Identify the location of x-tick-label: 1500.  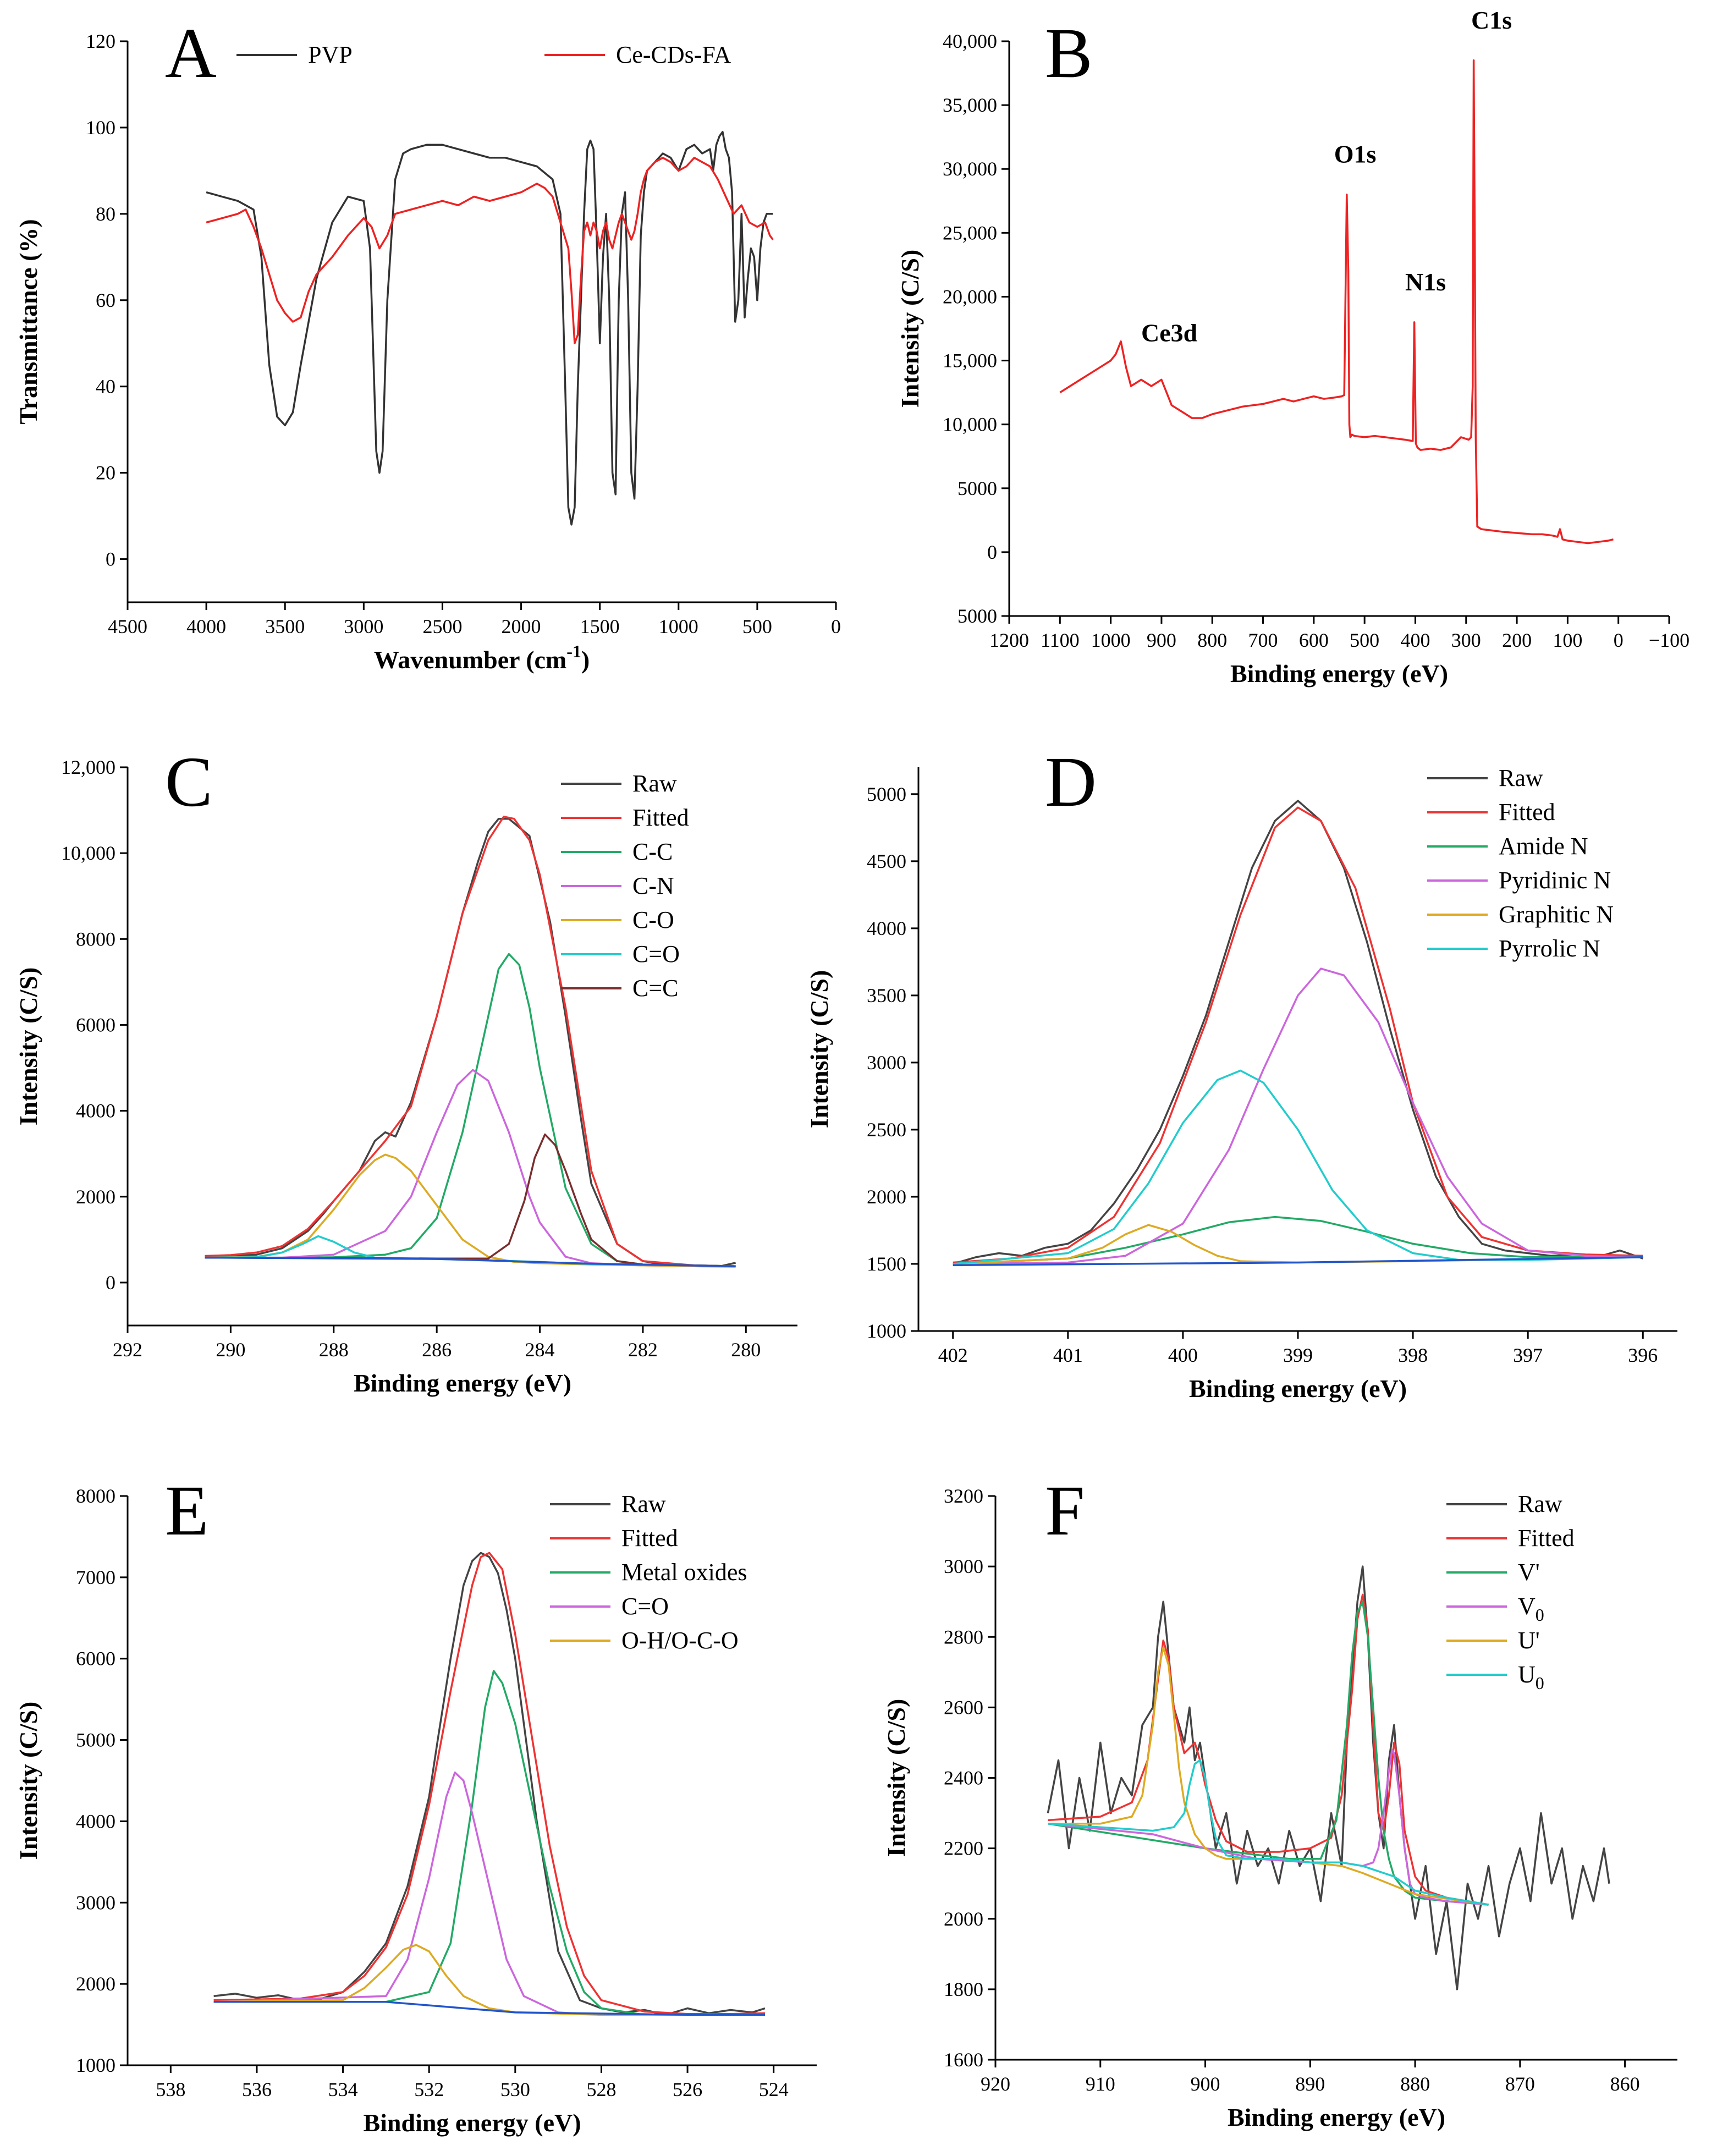
(600, 626).